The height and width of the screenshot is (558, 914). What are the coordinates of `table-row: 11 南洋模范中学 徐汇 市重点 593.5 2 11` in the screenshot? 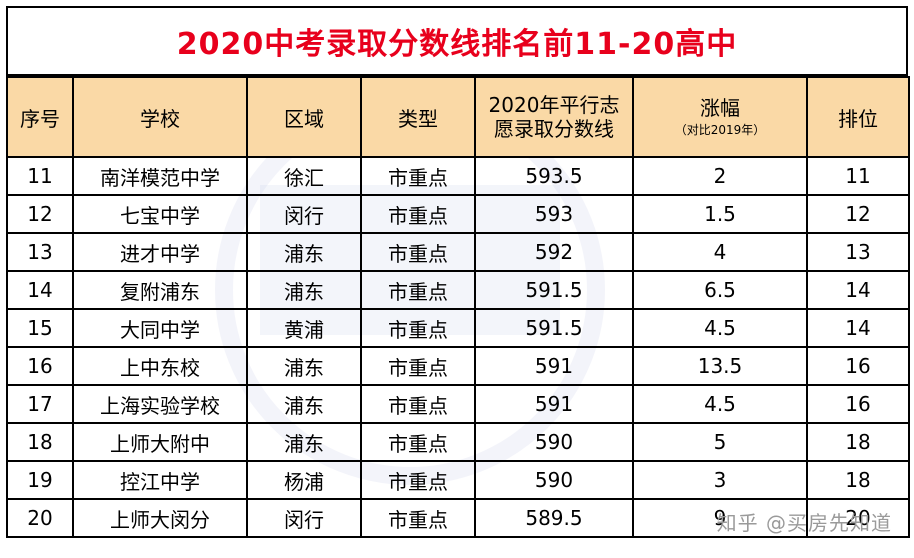 It's located at (458, 176).